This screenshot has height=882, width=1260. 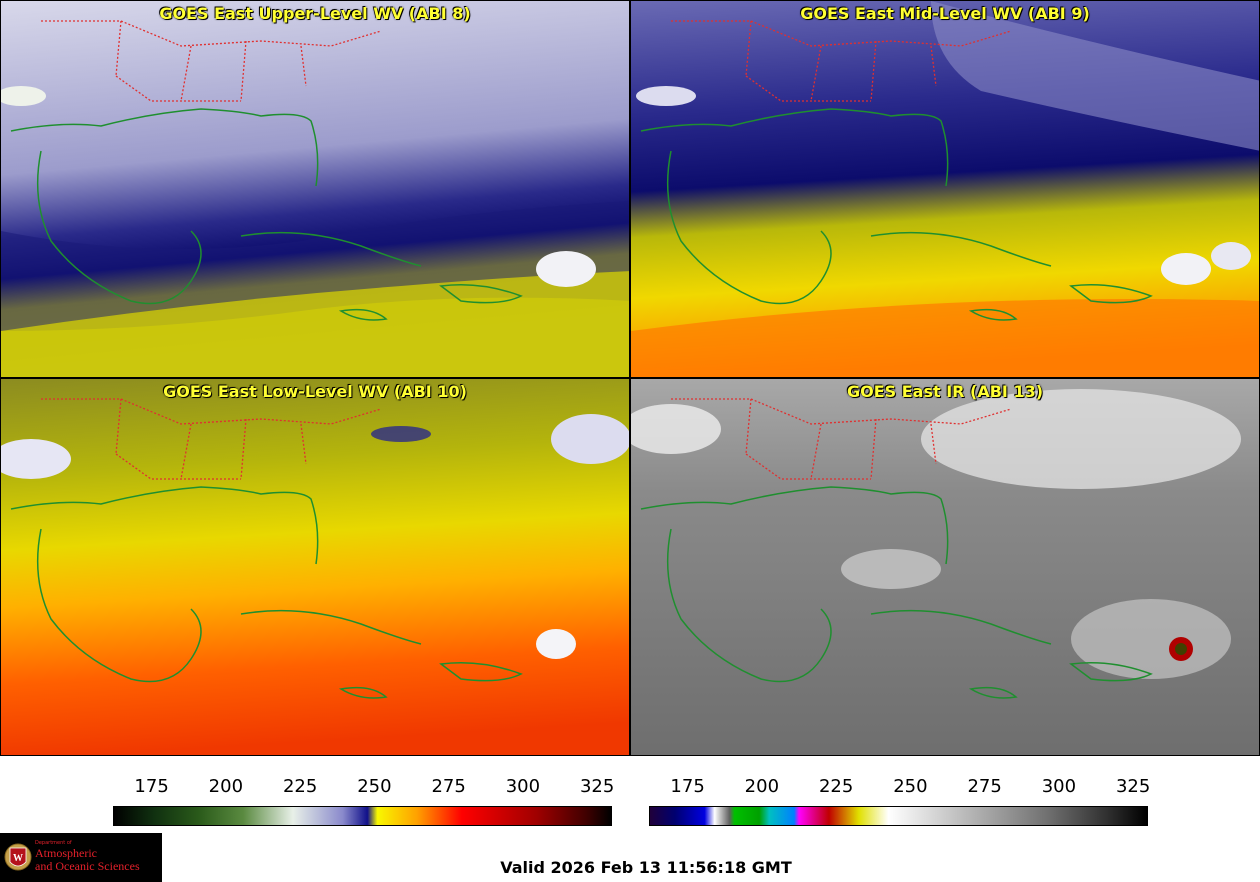 I want to click on wv-colorbar-gradient, so click(x=362, y=816).